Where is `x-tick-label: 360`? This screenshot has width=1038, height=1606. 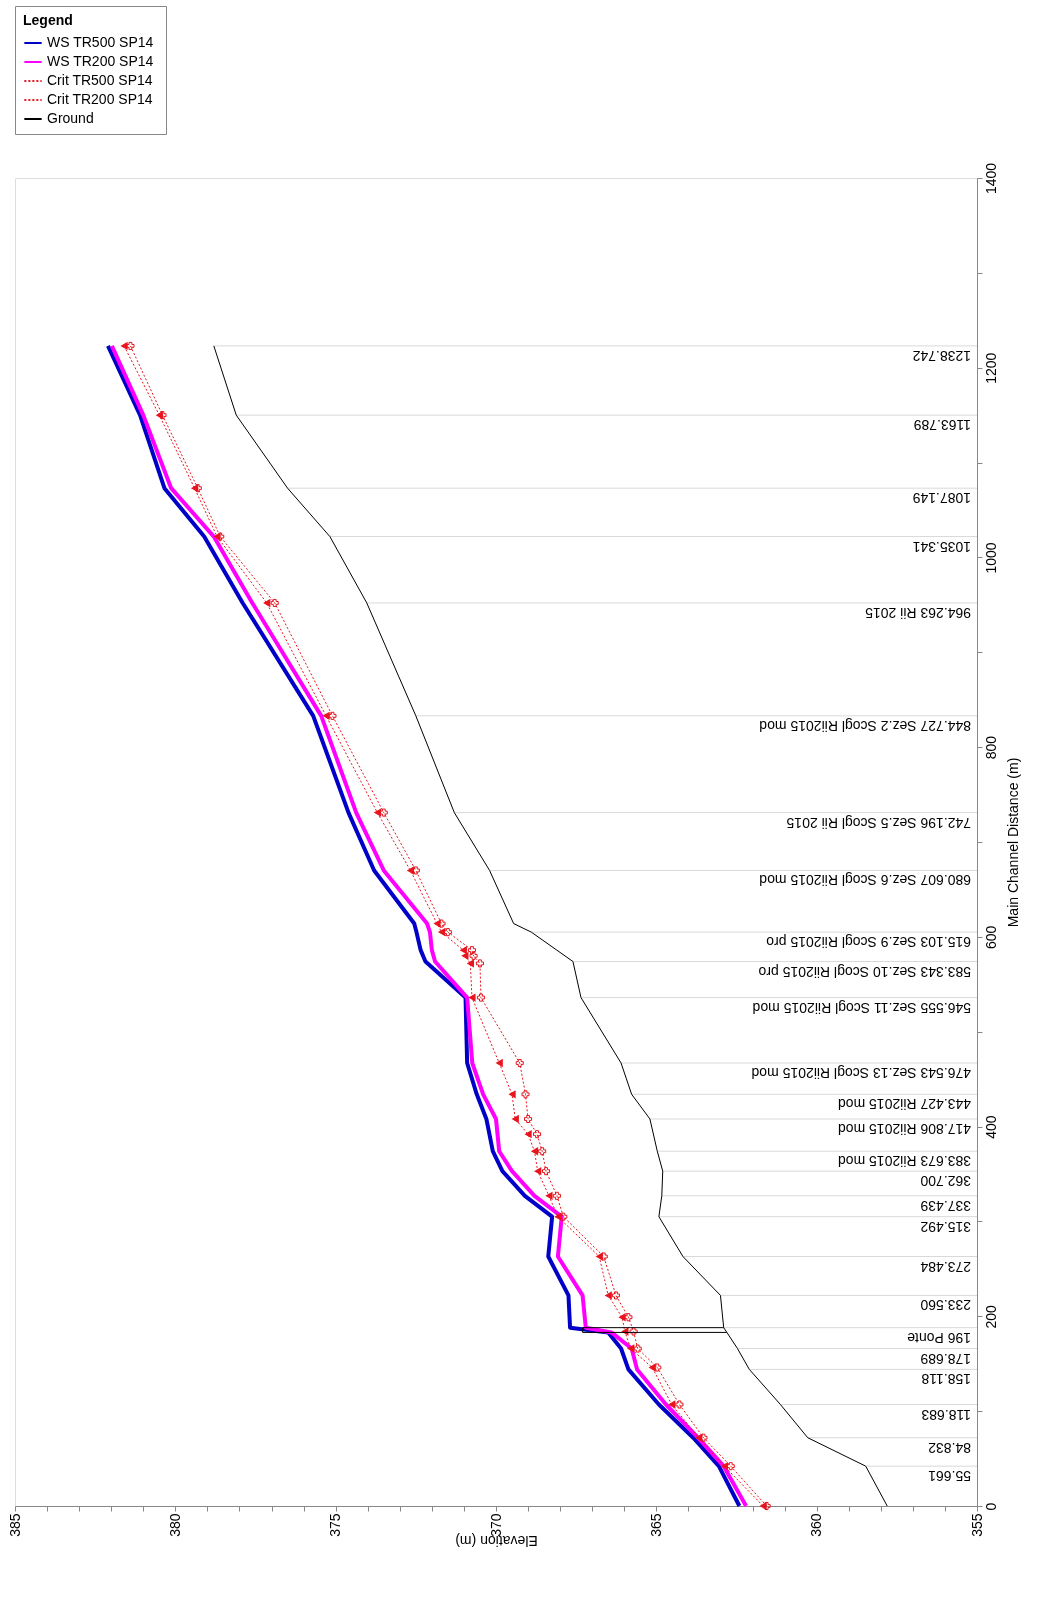 x-tick-label: 360 is located at coordinates (816, 1525).